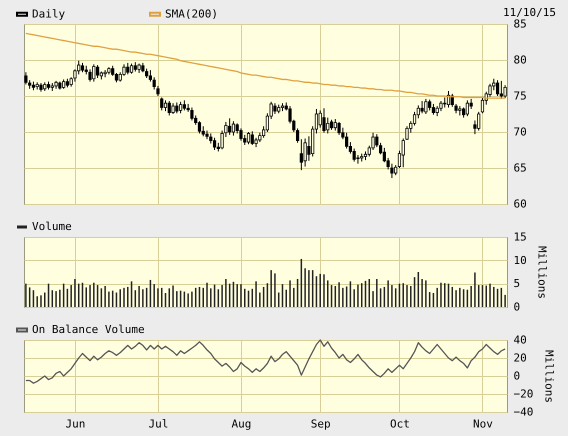  I want to click on y-tick-label: 15, so click(520, 237).